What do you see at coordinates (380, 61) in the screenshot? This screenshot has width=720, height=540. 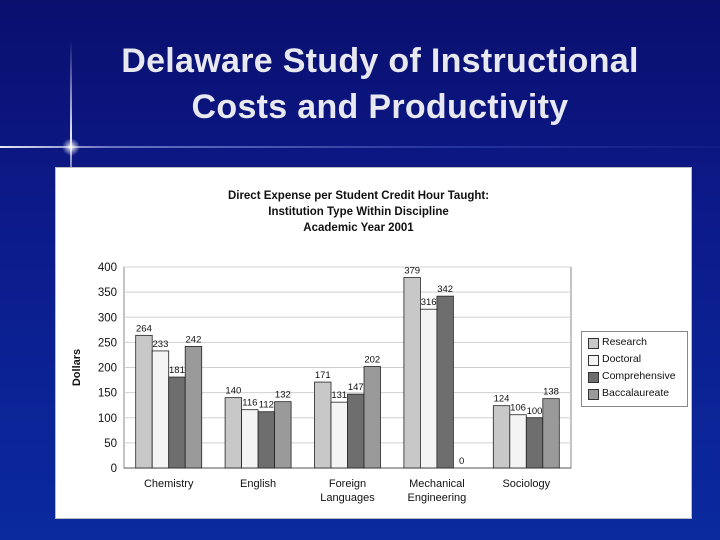 I see `slide-title-line-1: Delaware Study of Instructional` at bounding box center [380, 61].